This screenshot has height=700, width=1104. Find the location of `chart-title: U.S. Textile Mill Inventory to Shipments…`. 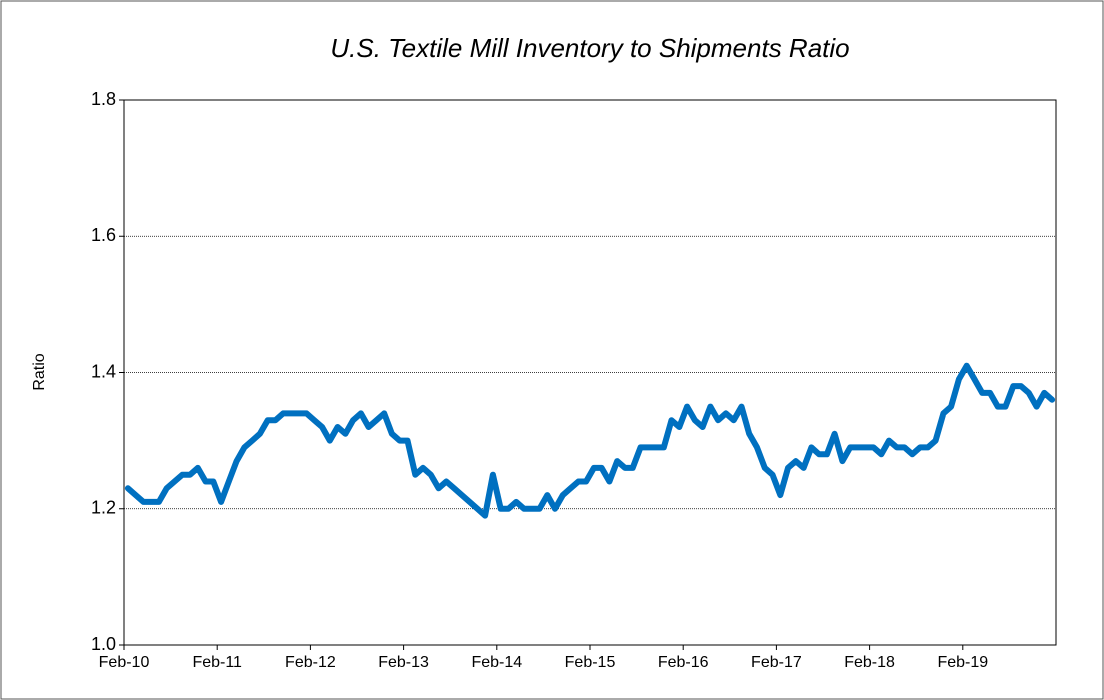

chart-title: U.S. Textile Mill Inventory to Shipments… is located at coordinates (589, 48).